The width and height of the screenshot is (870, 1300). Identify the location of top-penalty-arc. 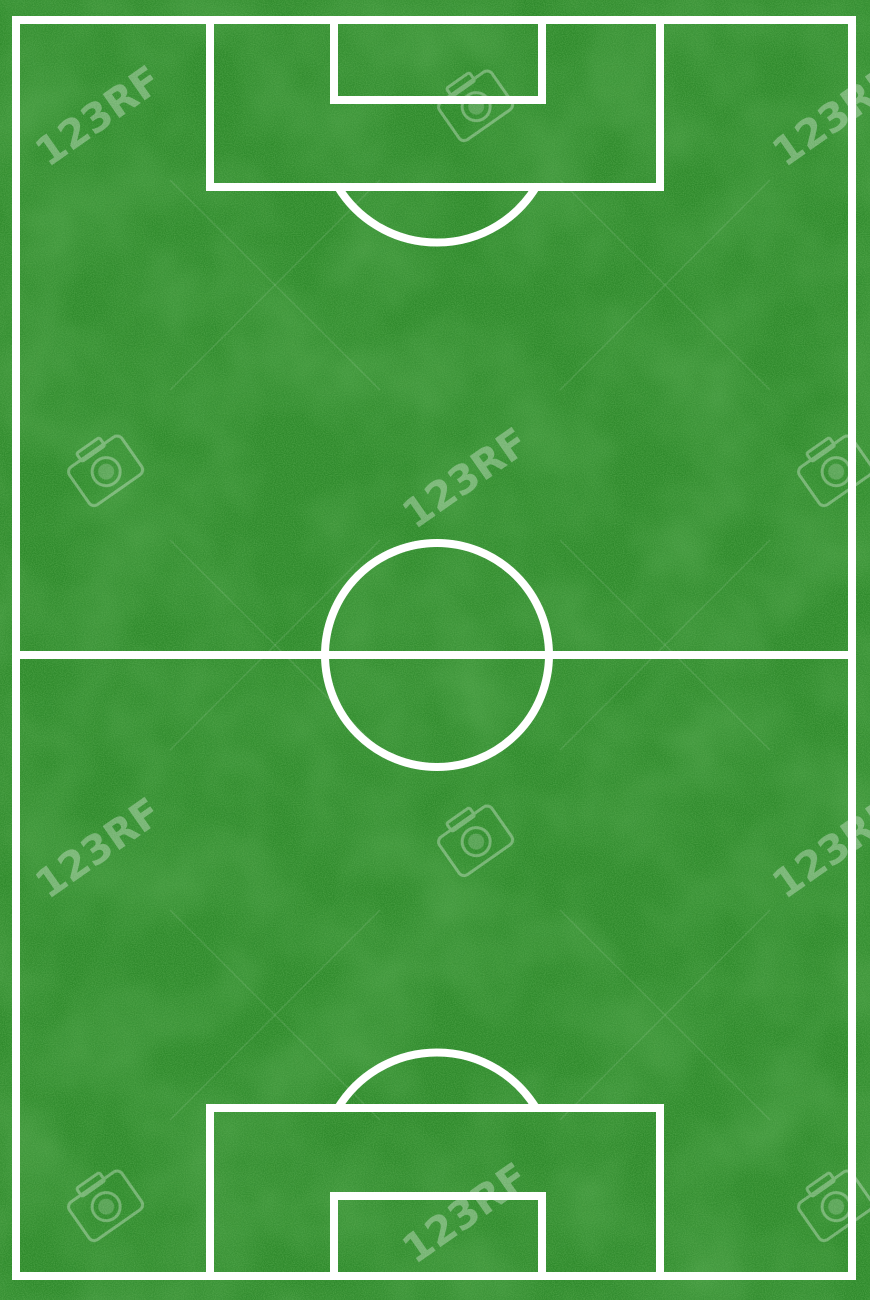
(437, 215).